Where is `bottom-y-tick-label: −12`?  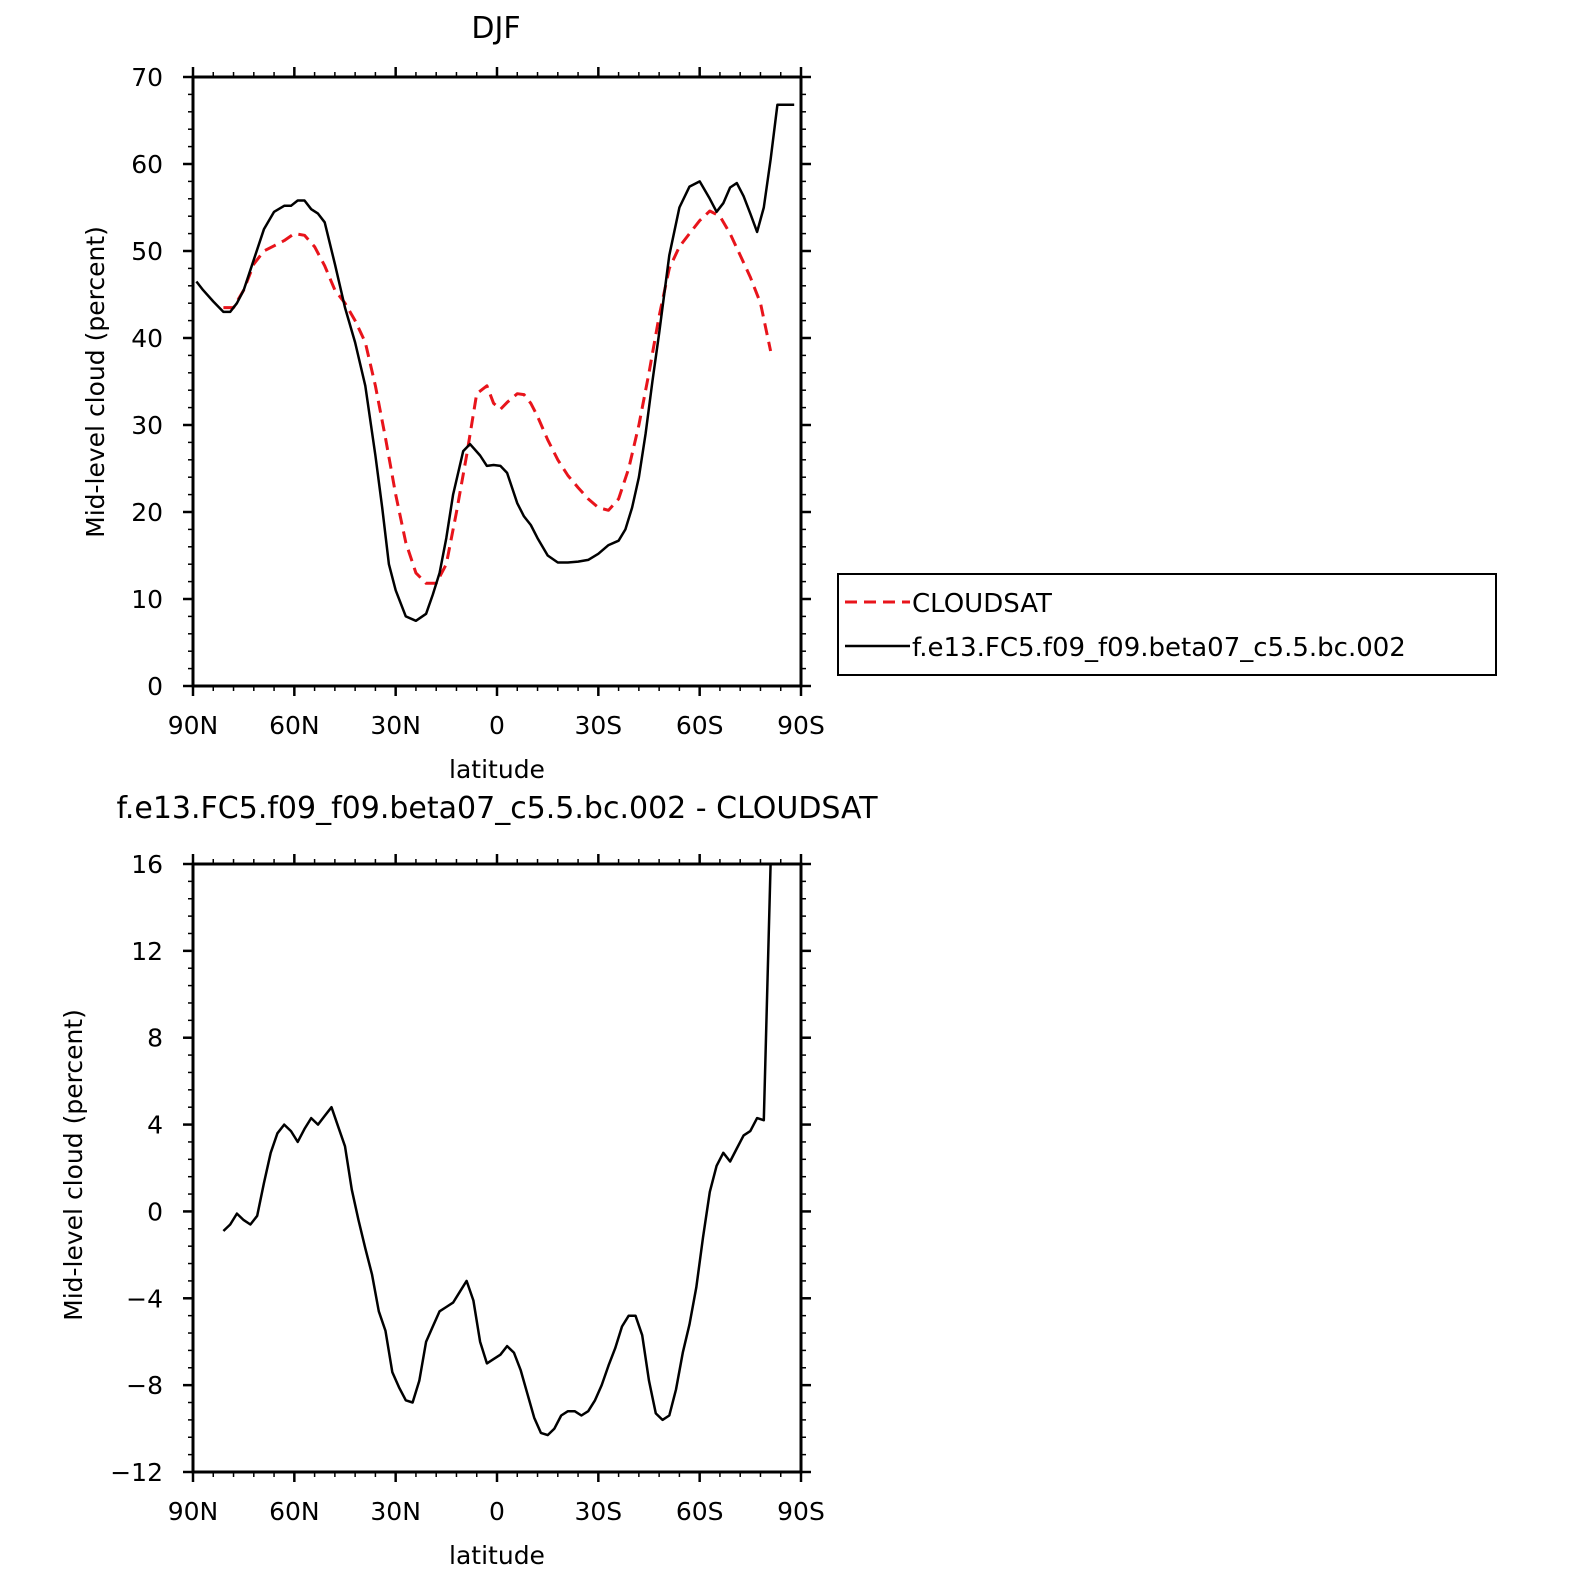 bottom-y-tick-label: −12 is located at coordinates (136, 1472).